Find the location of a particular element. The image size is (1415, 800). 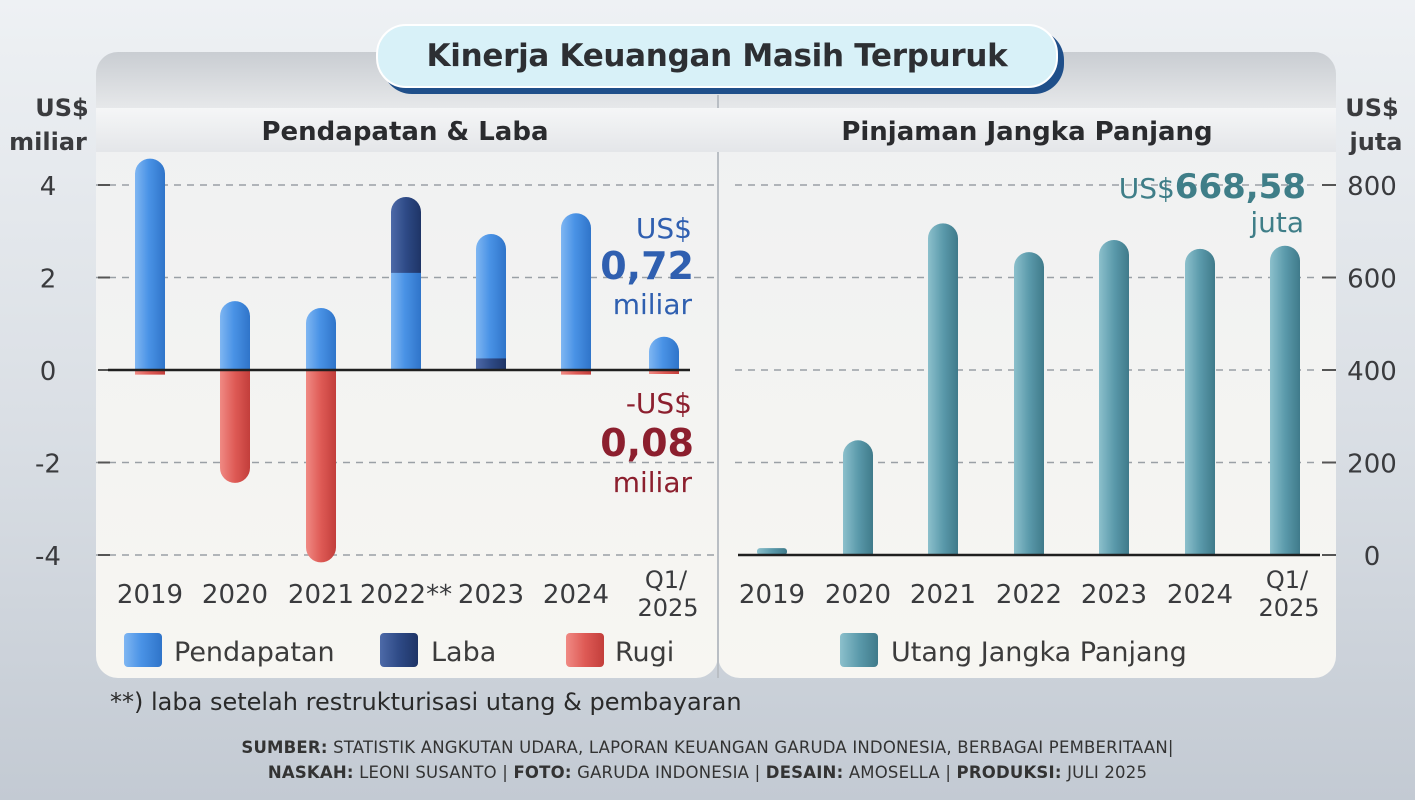

left-x-label: 2021 is located at coordinates (321, 595).